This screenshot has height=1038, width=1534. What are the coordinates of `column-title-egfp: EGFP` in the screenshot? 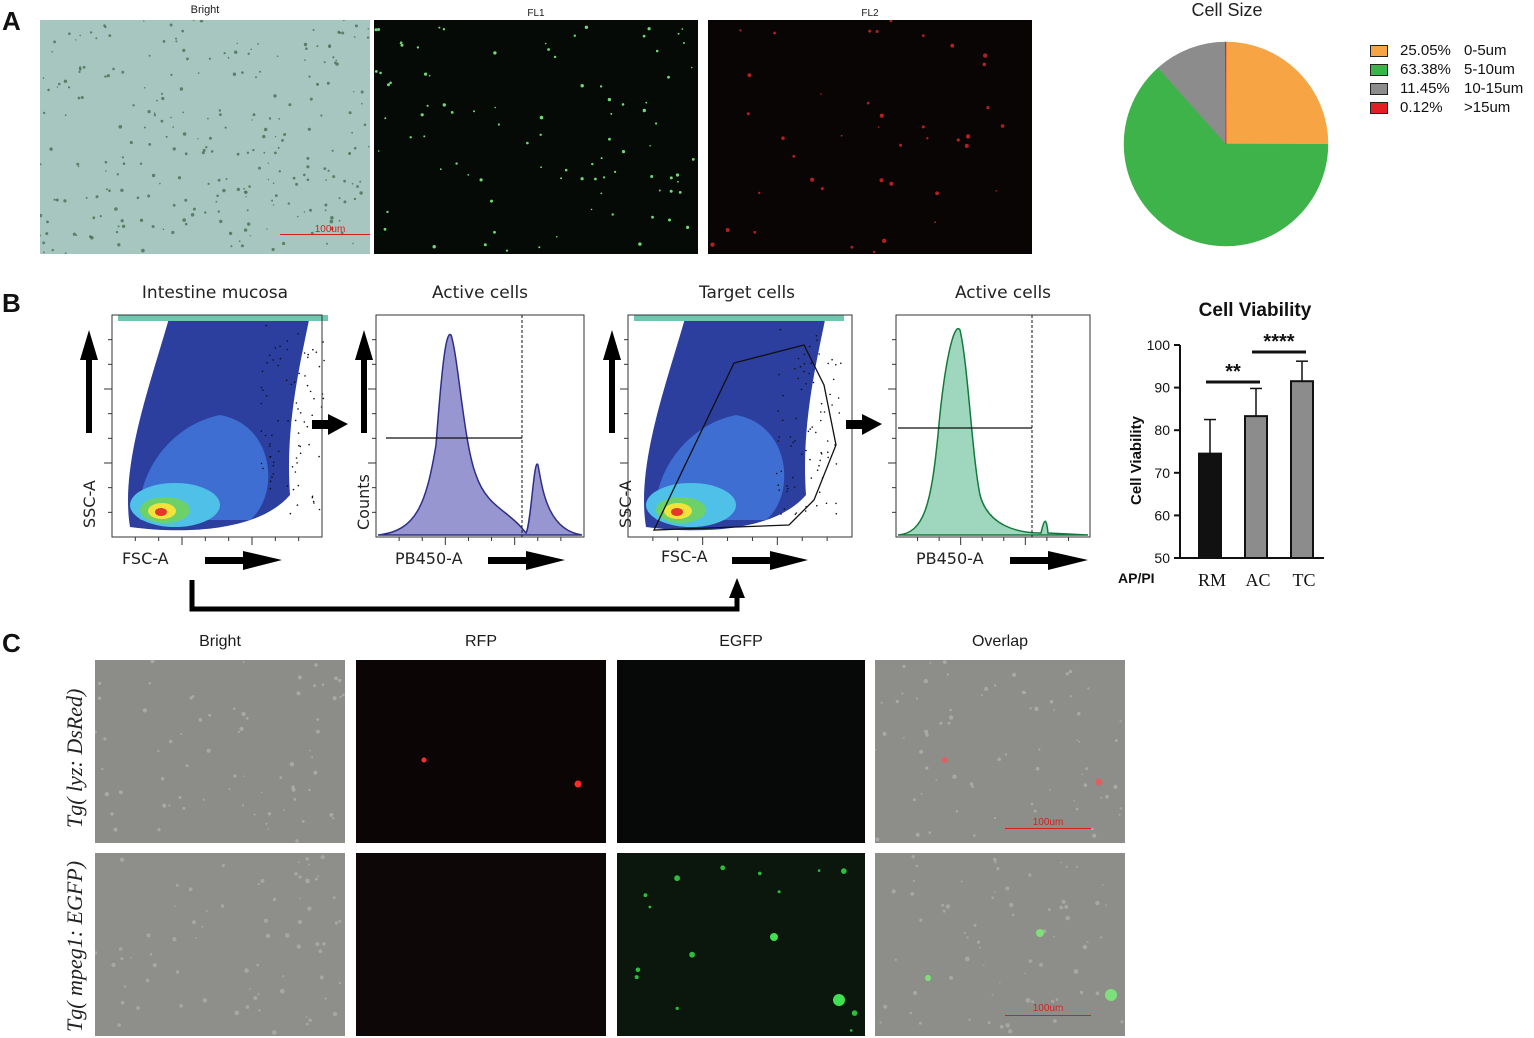 It's located at (741, 641).